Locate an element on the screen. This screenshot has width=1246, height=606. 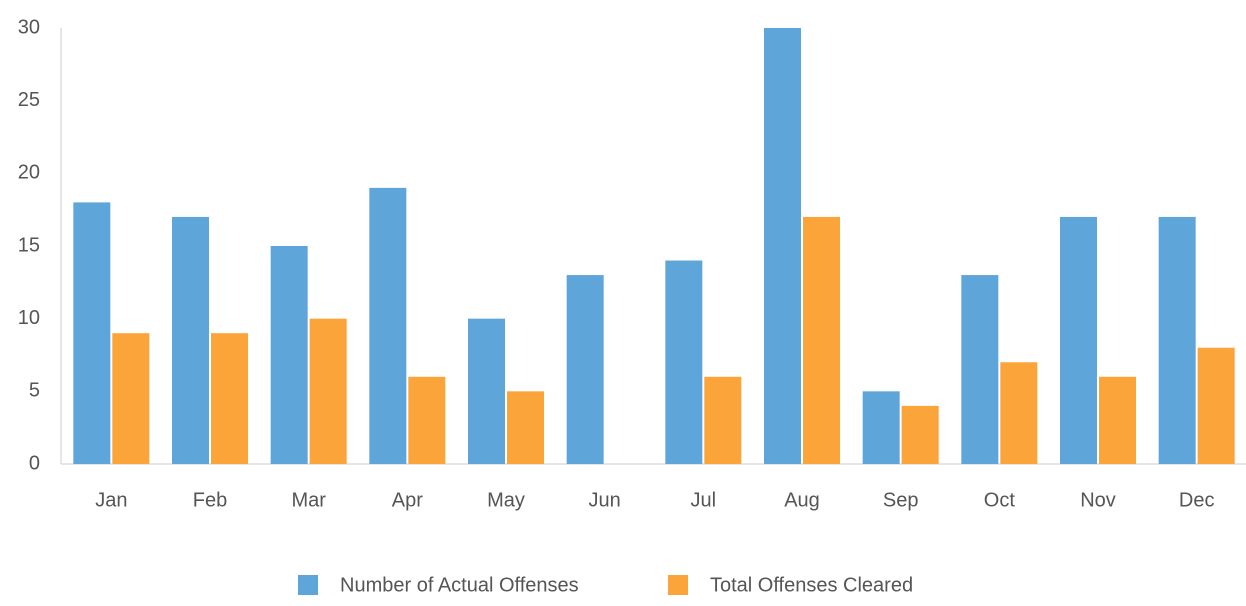
y-tick-label: 25 is located at coordinates (29, 100).